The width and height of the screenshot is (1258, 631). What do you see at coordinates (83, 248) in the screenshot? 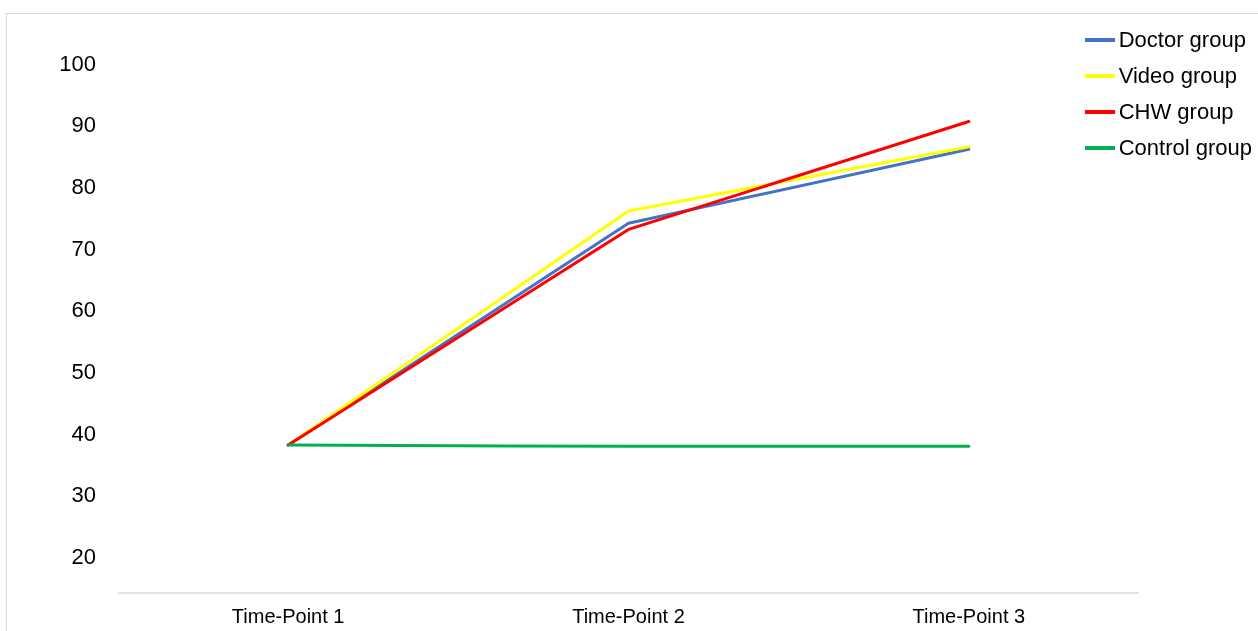
I see `y-tick-label: 70` at bounding box center [83, 248].